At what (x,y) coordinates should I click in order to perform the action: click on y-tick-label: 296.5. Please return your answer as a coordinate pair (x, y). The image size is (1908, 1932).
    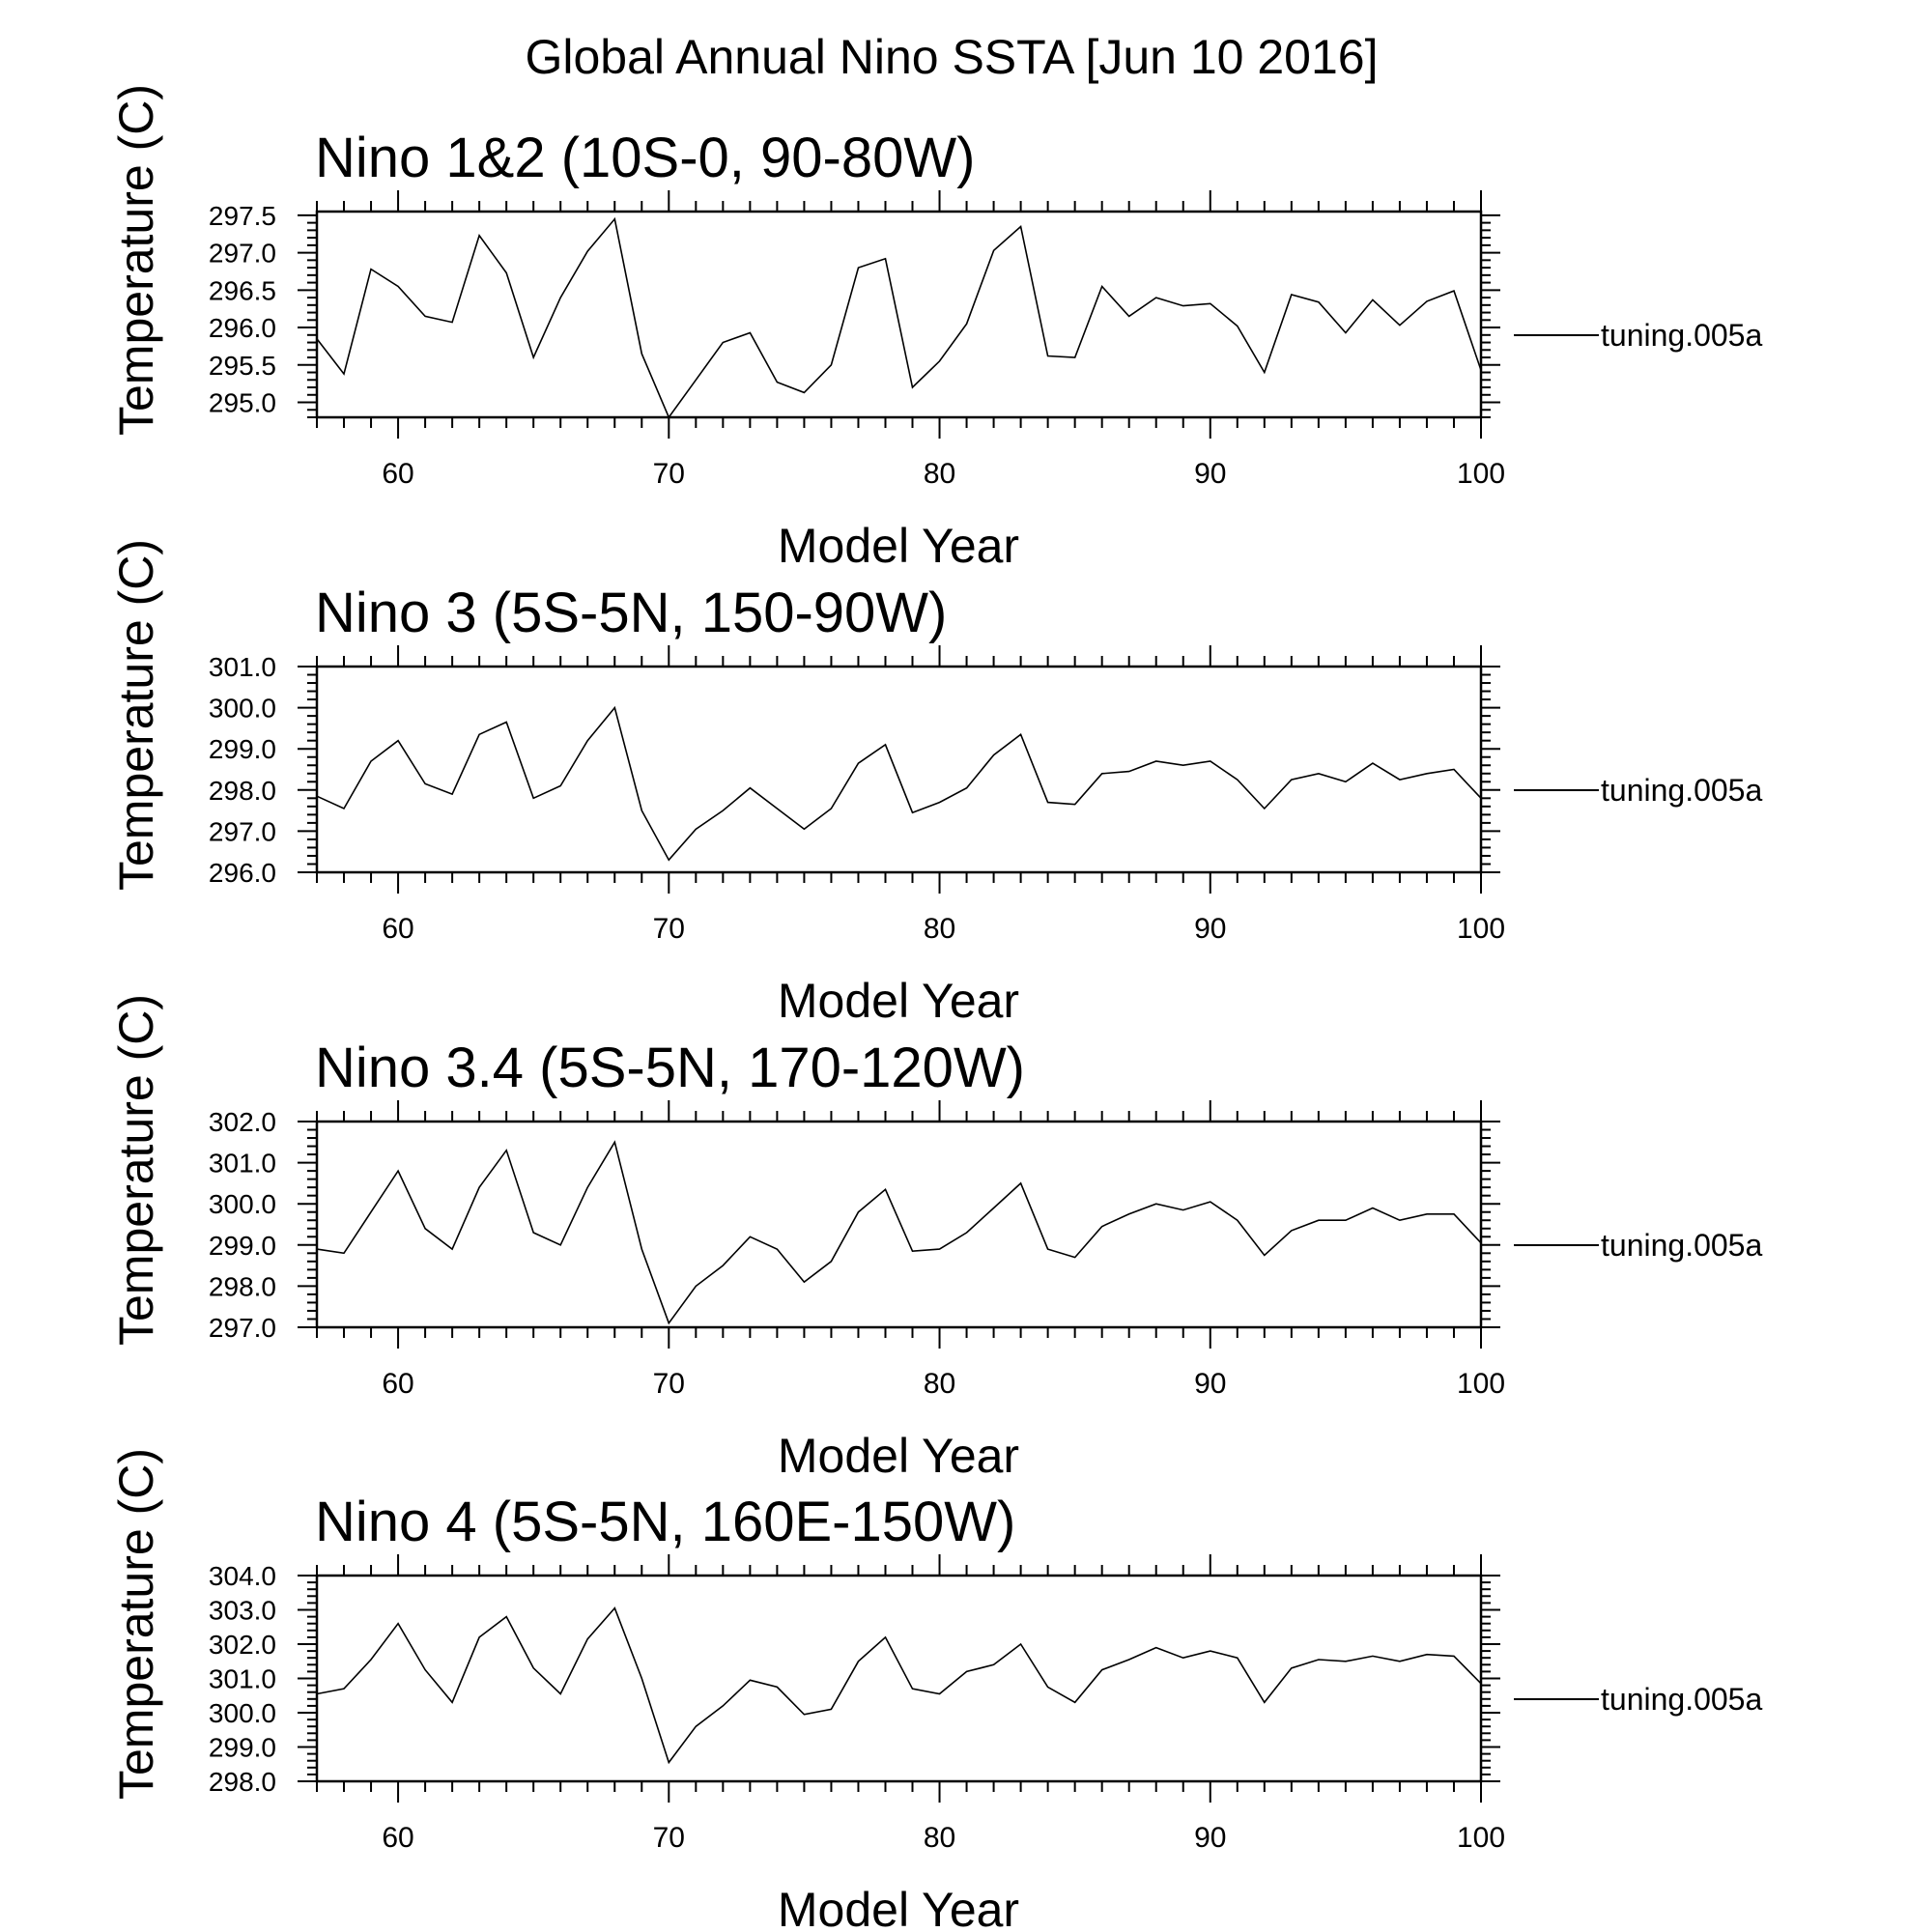
    Looking at the image, I should click on (243, 290).